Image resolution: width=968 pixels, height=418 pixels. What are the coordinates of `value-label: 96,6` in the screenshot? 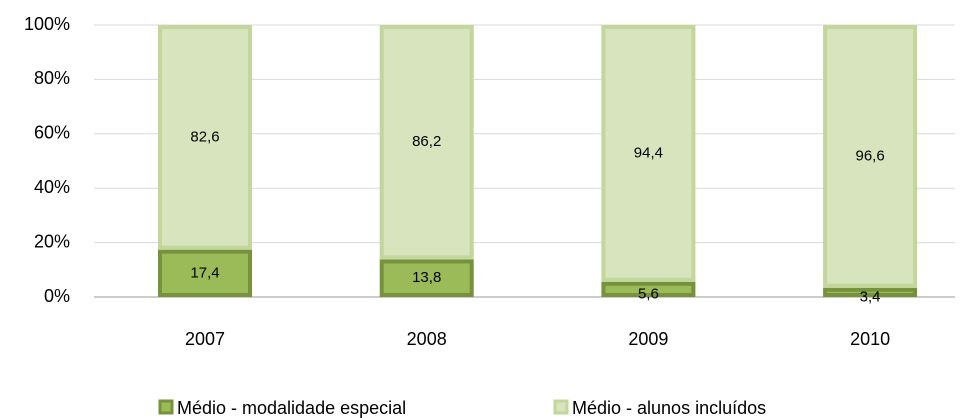 It's located at (869, 155).